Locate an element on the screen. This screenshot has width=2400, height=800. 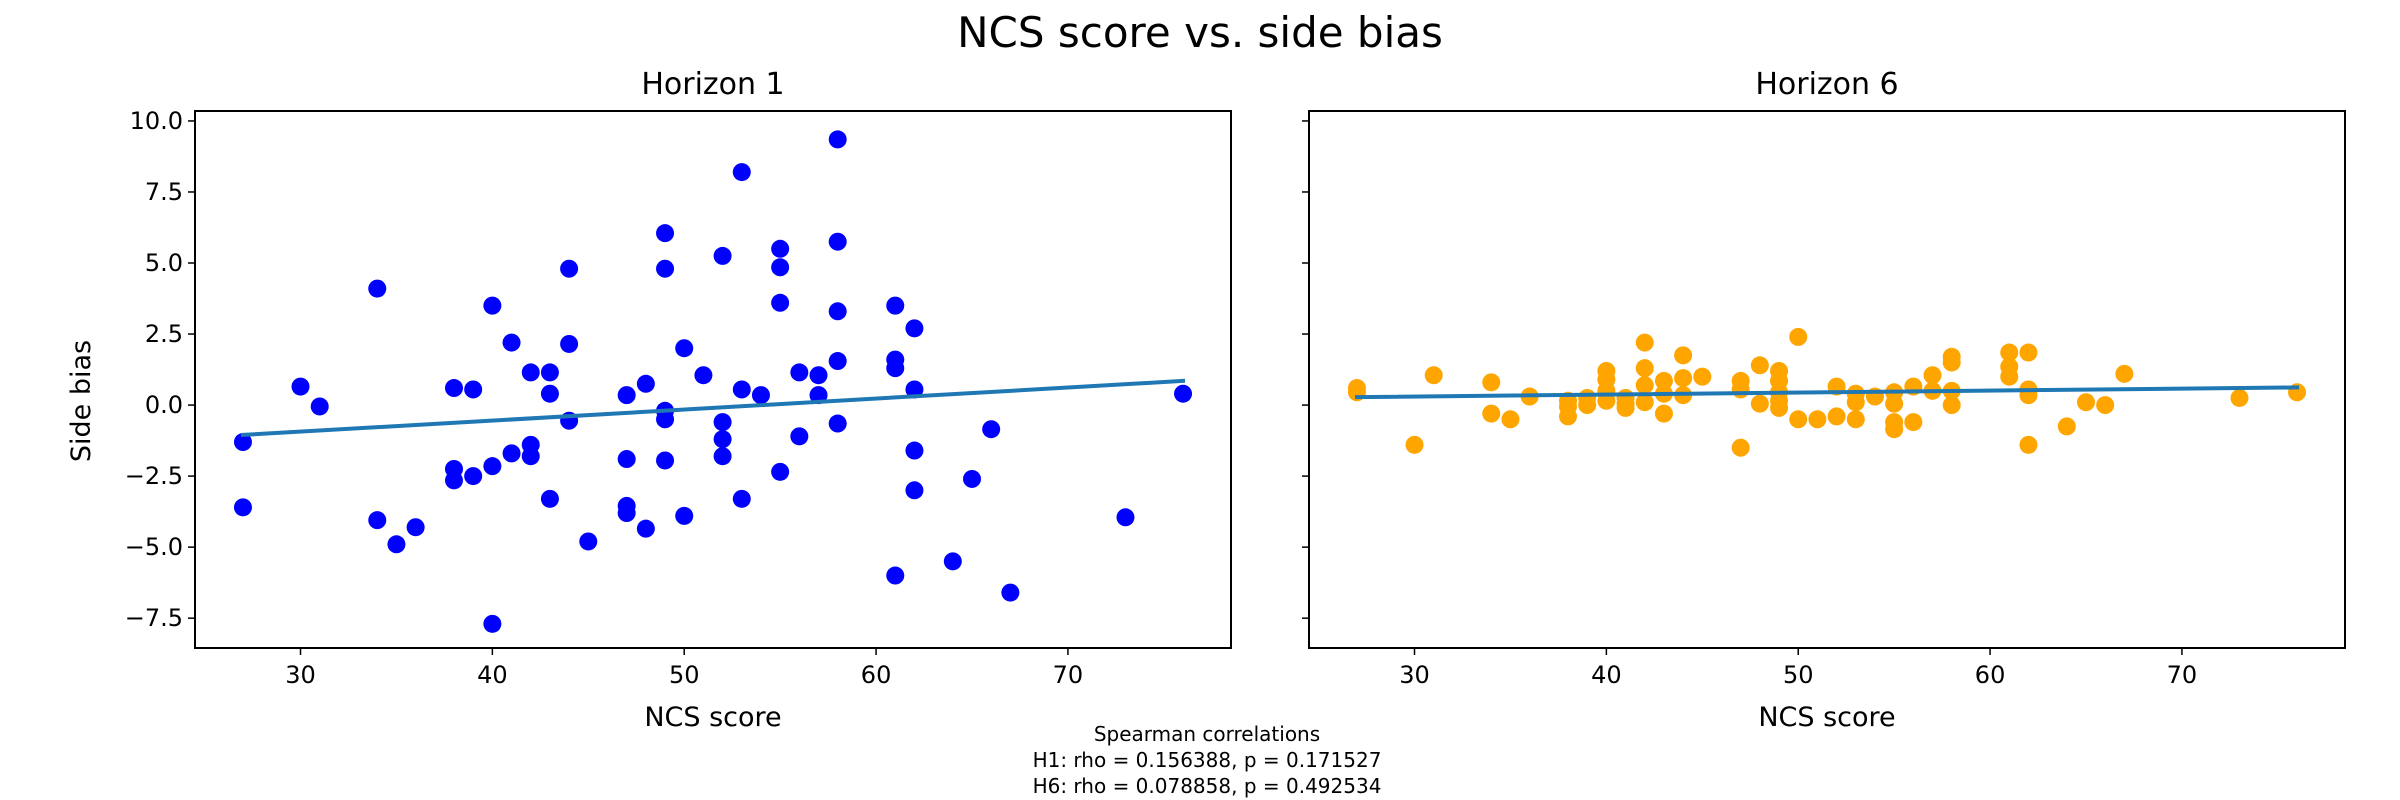
note-line-1: Spearman correlations is located at coordinates (1207, 734).